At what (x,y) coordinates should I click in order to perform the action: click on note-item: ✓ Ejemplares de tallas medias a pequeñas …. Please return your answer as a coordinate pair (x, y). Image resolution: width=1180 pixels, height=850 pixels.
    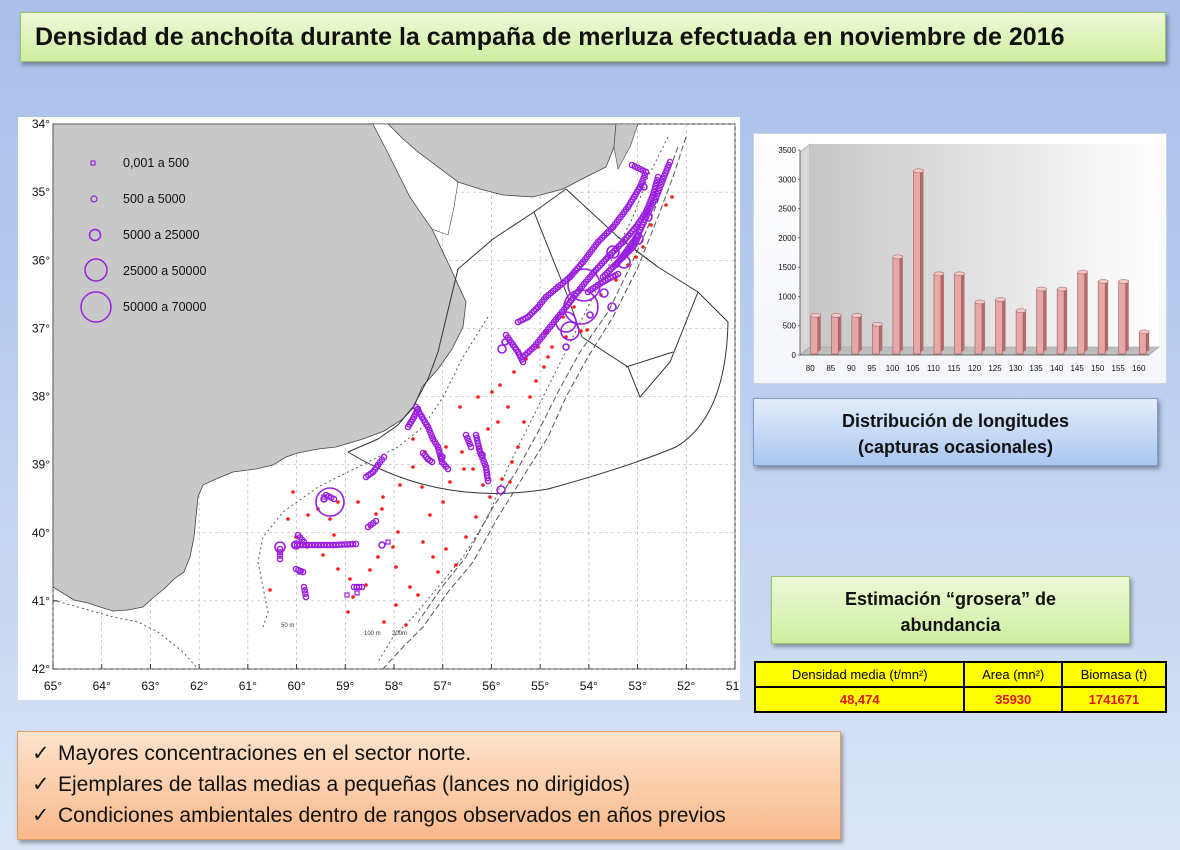
    Looking at the image, I should click on (436, 784).